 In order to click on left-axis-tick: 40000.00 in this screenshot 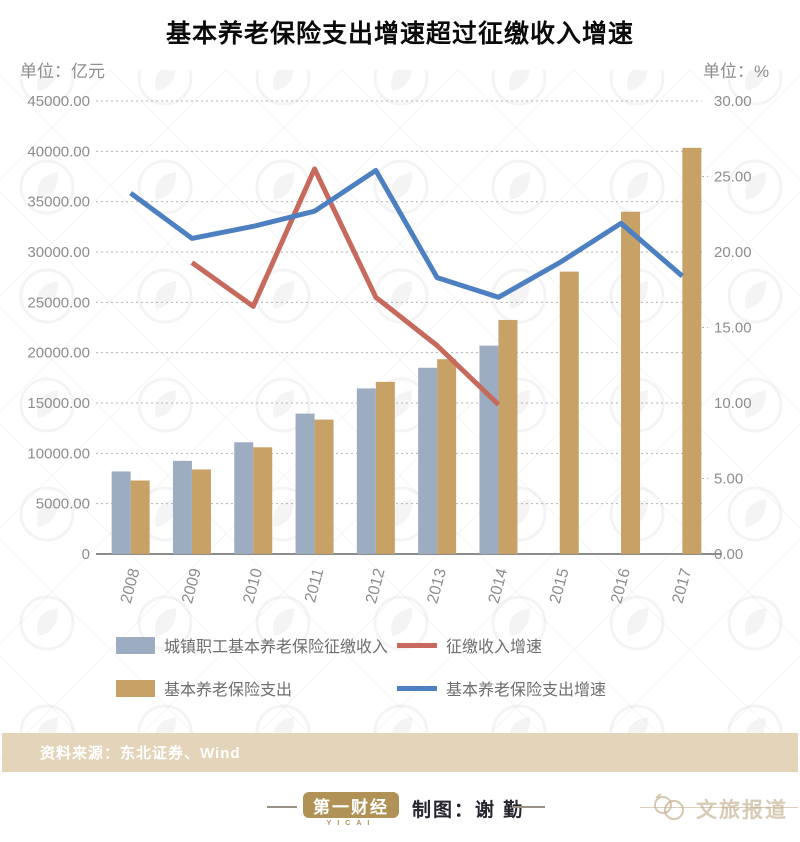, I will do `click(58, 151)`.